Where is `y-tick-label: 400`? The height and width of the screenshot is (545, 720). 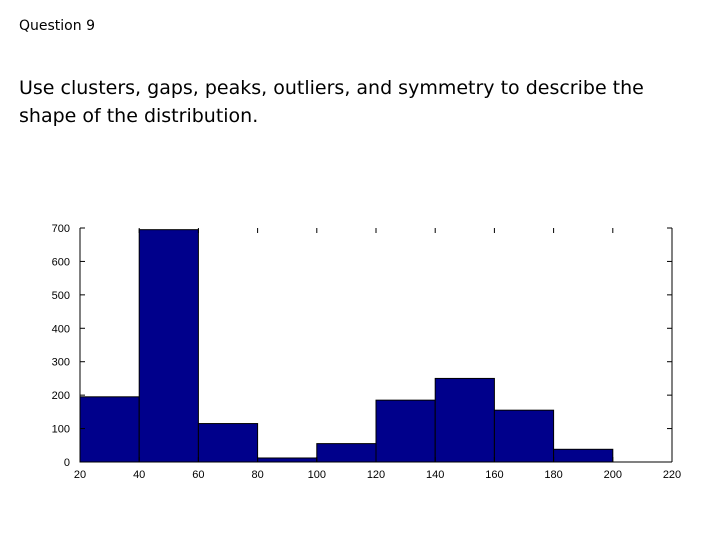 y-tick-label: 400 is located at coordinates (61, 329).